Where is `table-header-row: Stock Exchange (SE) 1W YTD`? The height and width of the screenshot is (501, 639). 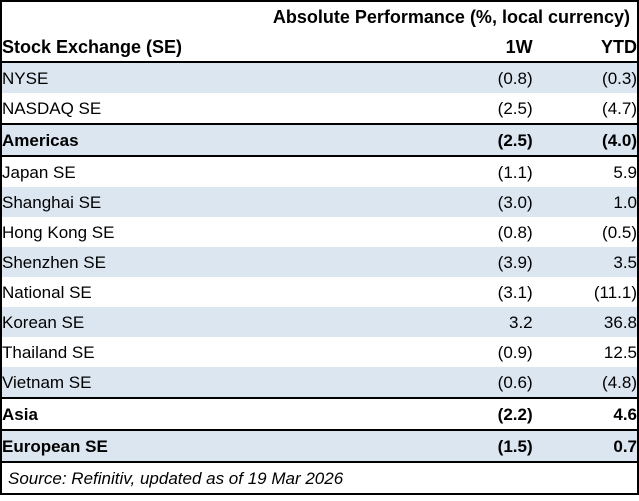
table-header-row: Stock Exchange (SE) 1W YTD is located at coordinates (319, 47).